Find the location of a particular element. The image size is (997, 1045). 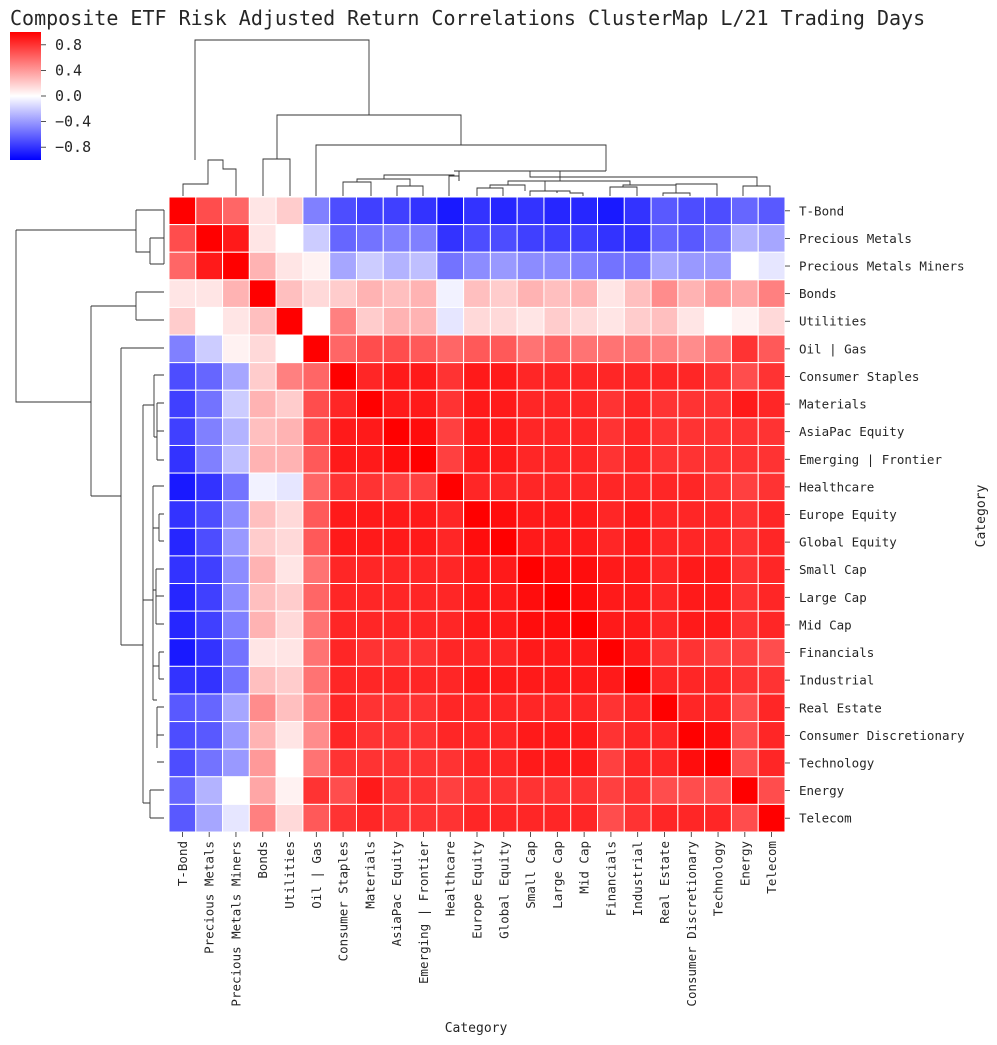

column-dendrogram is located at coordinates (476, 117).